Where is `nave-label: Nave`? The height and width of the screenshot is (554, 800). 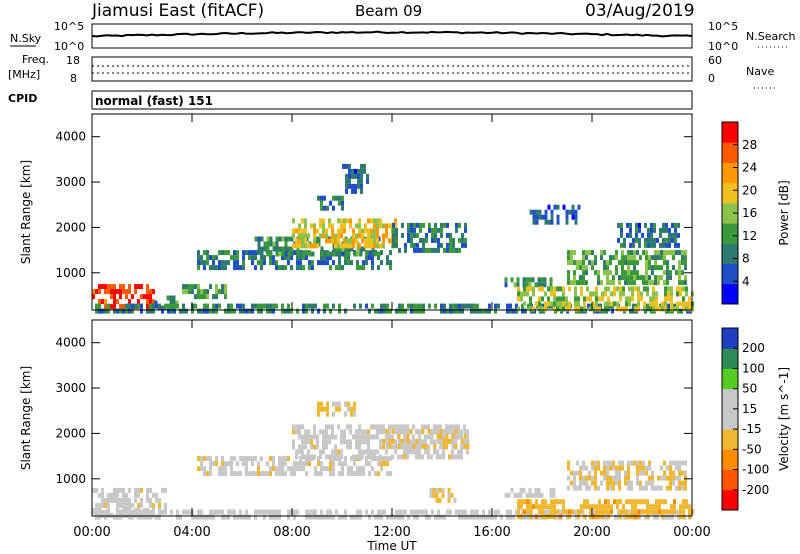 nave-label: Nave is located at coordinates (760, 71).